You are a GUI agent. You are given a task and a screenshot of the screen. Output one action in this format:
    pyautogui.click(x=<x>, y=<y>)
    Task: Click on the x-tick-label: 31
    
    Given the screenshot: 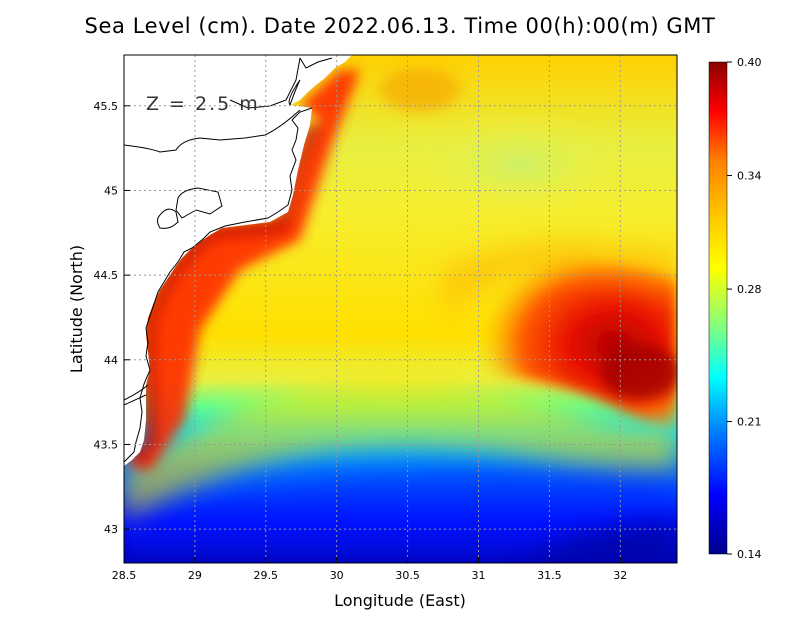 What is the action you would take?
    pyautogui.click(x=478, y=575)
    